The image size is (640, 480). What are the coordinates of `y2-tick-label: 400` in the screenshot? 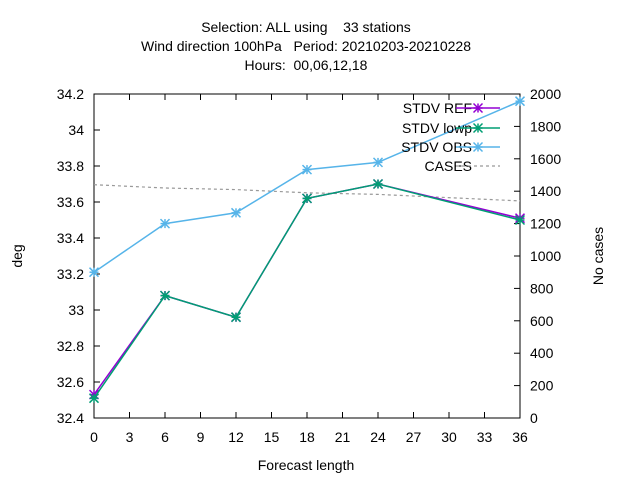 It's located at (542, 353).